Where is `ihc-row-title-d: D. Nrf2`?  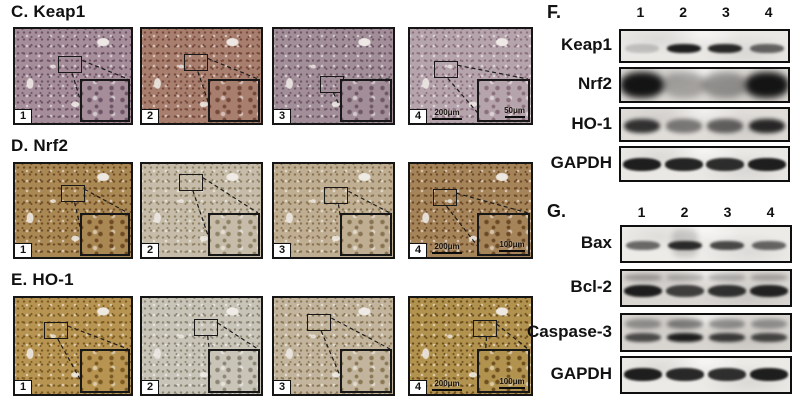
ihc-row-title-d: D. Nrf2 is located at coordinates (40, 145).